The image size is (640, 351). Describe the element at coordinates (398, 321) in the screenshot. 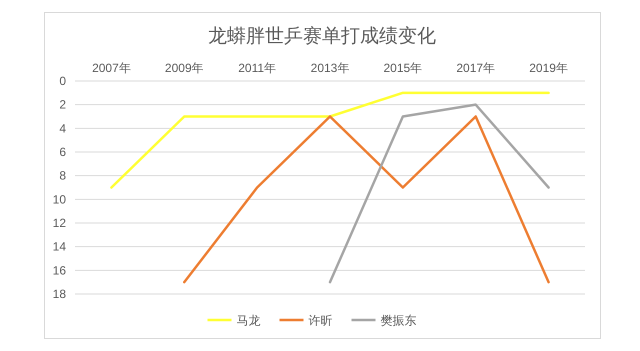

I see `legend-label: 樊振东` at that location.